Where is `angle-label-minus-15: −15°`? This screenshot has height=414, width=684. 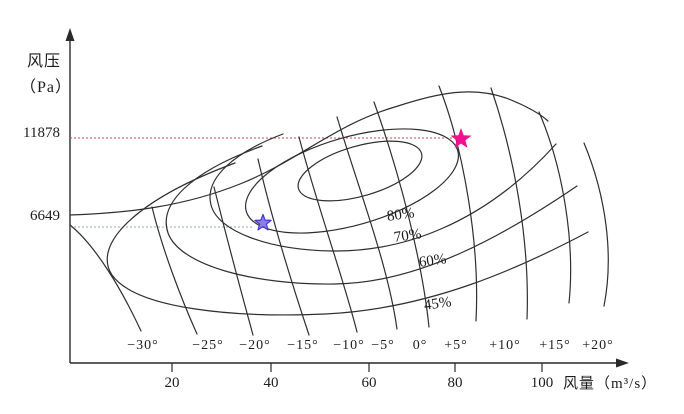
angle-label-minus-15: −15° is located at coordinates (303, 345).